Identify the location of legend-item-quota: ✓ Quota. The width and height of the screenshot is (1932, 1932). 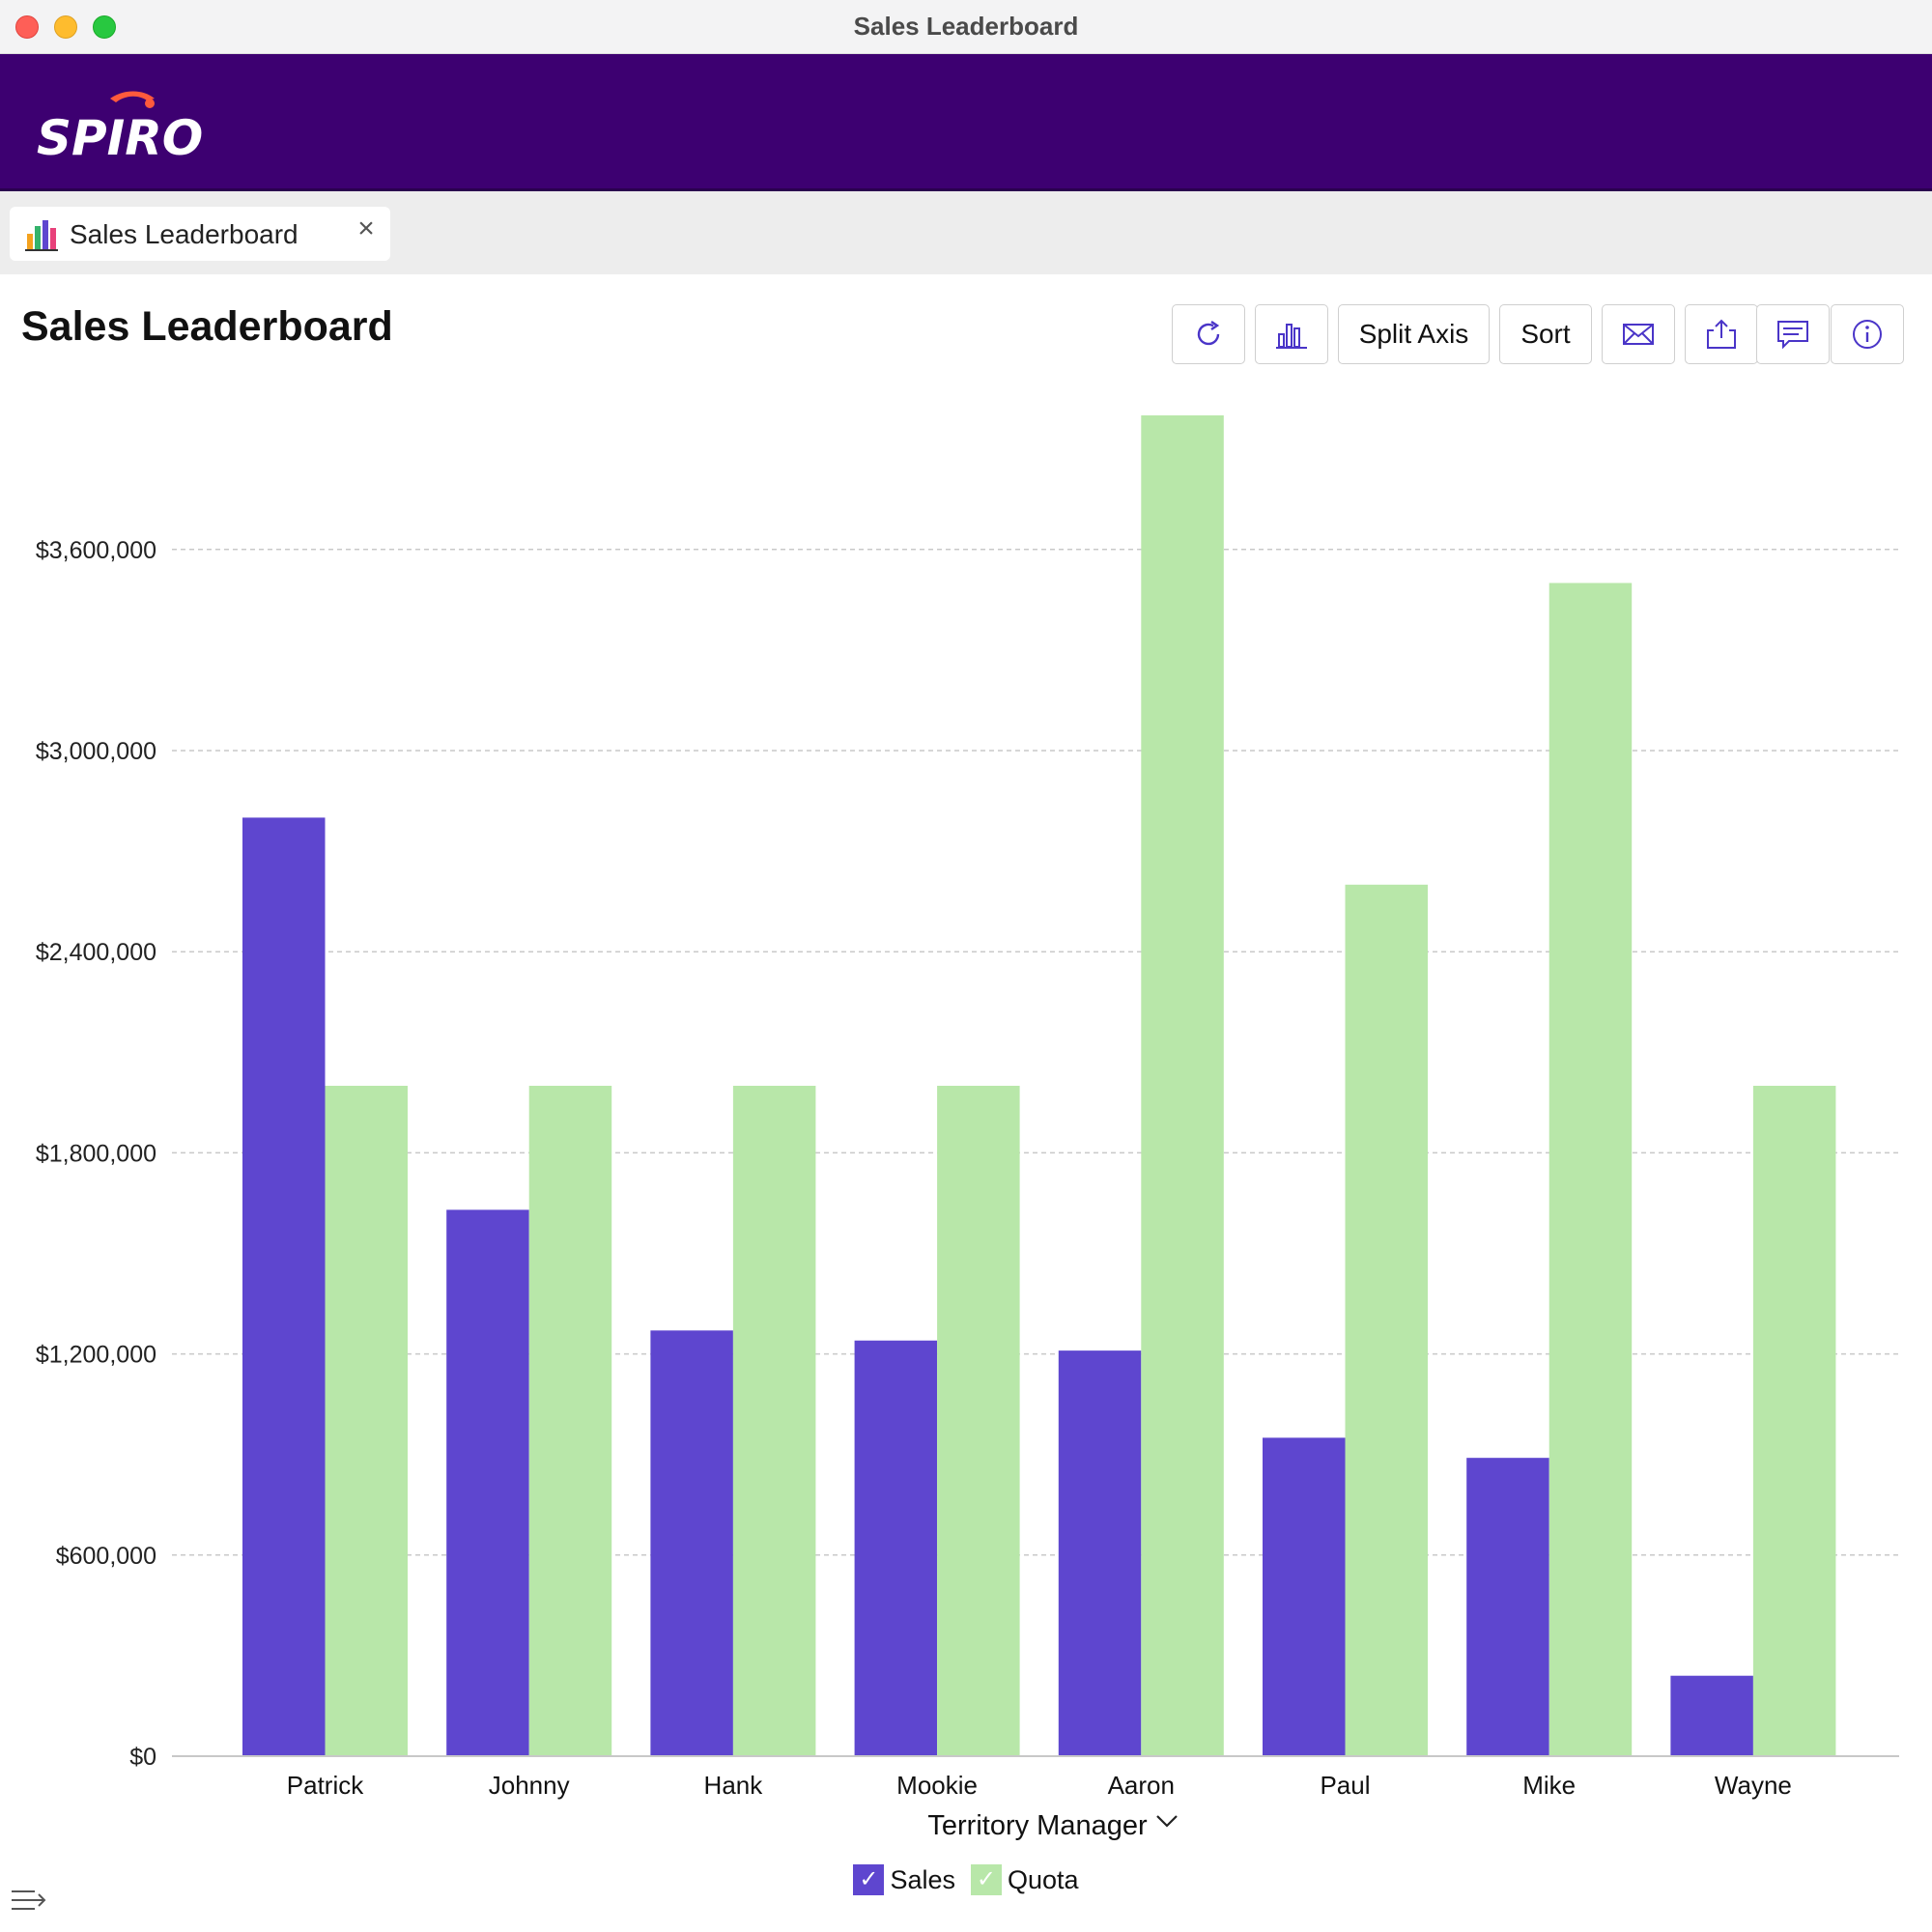
(1024, 1879).